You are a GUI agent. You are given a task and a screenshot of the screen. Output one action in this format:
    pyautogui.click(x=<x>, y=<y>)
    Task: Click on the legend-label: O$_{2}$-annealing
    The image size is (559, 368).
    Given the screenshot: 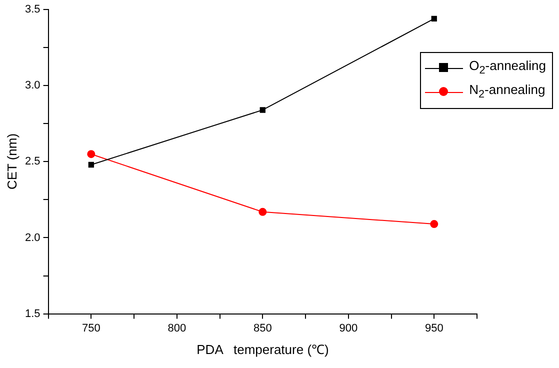 What is the action you would take?
    pyautogui.click(x=507, y=67)
    